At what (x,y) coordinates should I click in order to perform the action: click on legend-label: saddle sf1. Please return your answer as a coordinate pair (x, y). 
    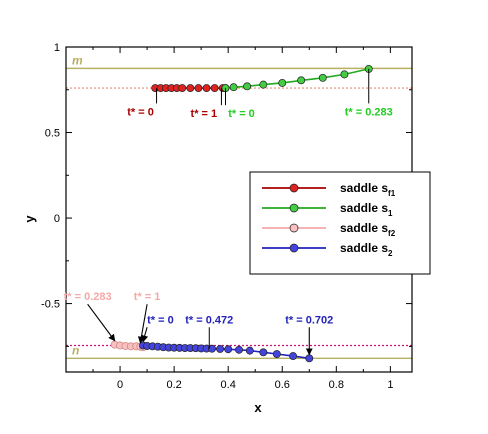
    Looking at the image, I should click on (368, 189).